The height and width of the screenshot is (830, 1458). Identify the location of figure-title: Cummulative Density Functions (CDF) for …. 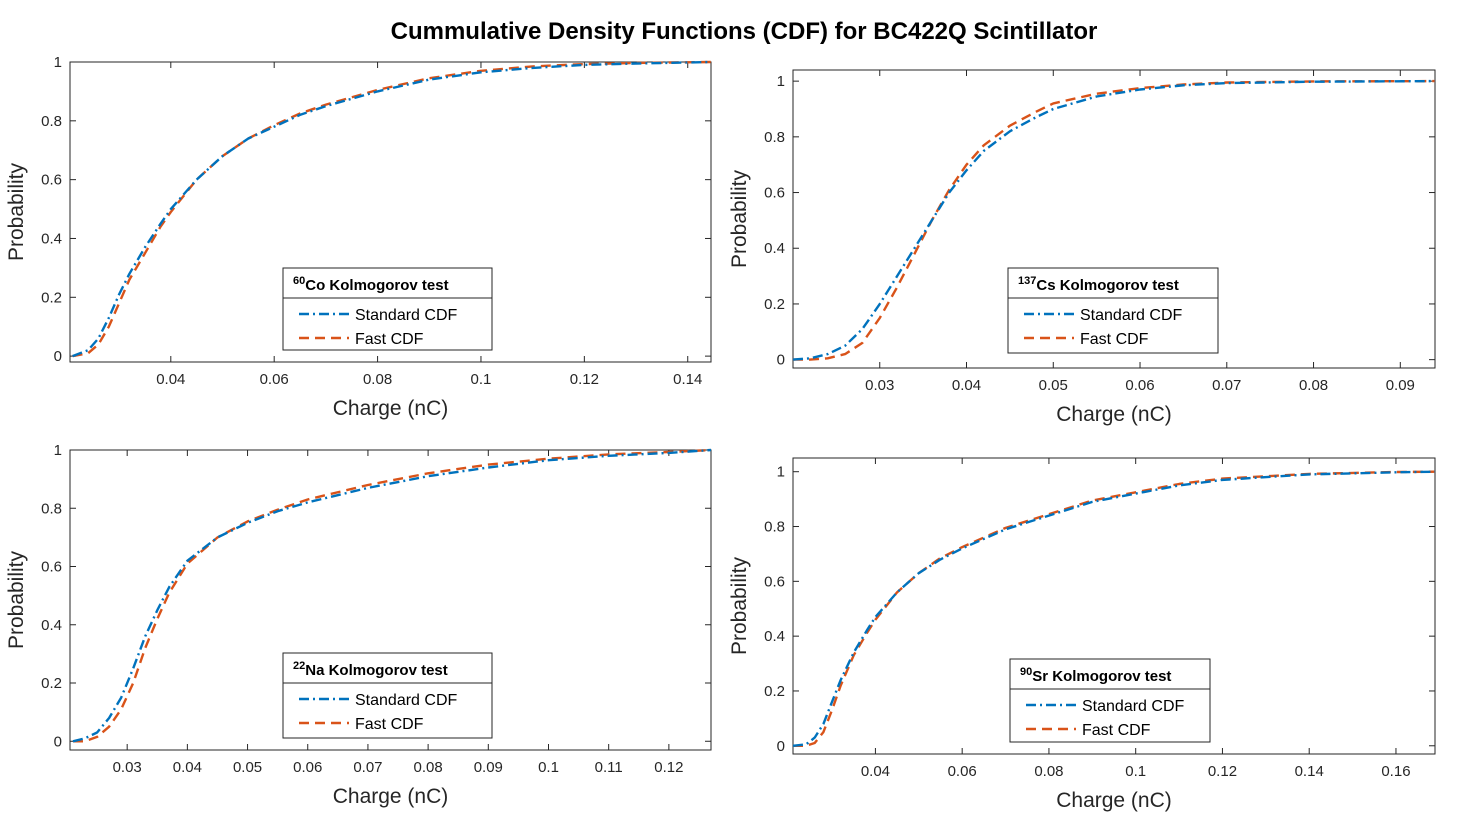
(744, 31).